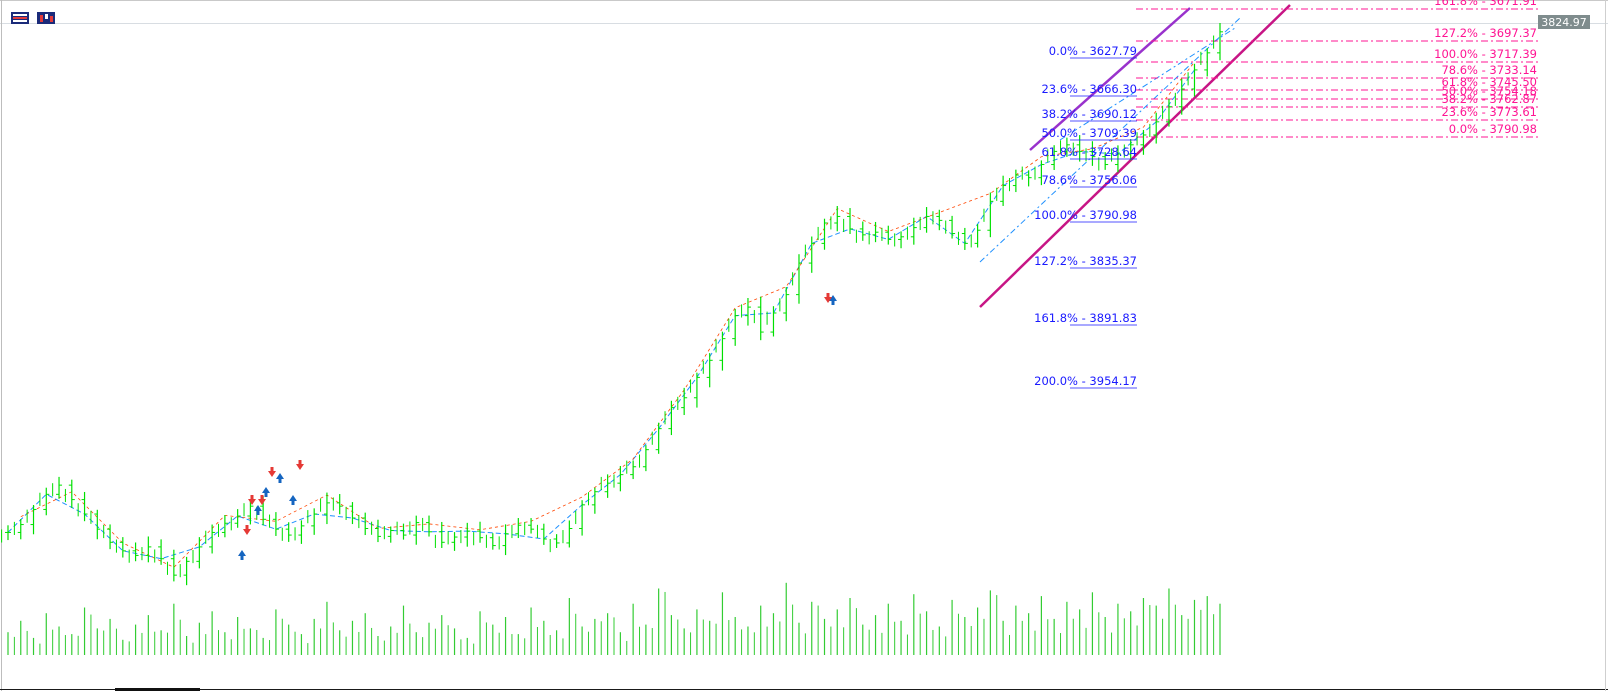 The image size is (1608, 695). Describe the element at coordinates (20, 18) in the screenshot. I see `list-icon` at that location.